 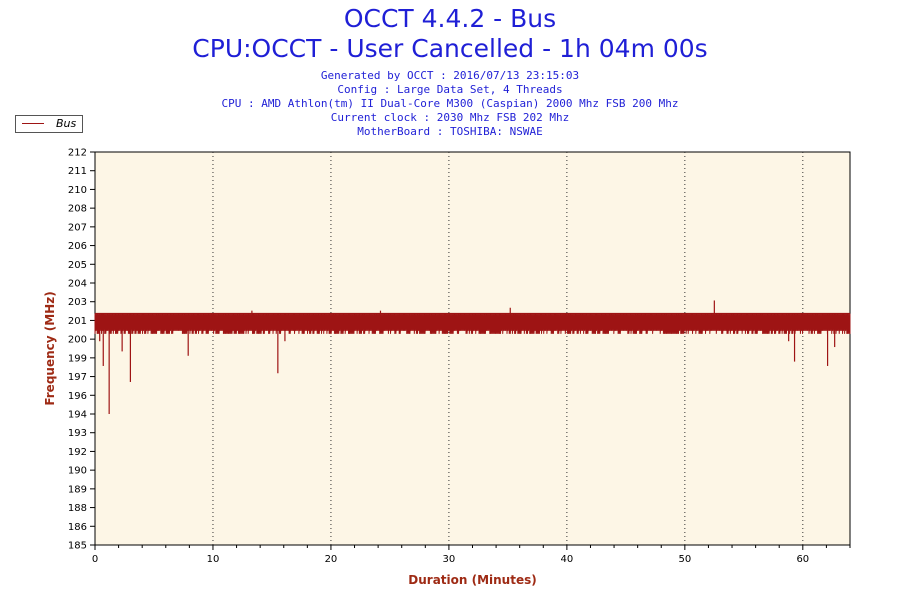 What do you see at coordinates (77, 284) in the screenshot?
I see `y-tick-label: 204` at bounding box center [77, 284].